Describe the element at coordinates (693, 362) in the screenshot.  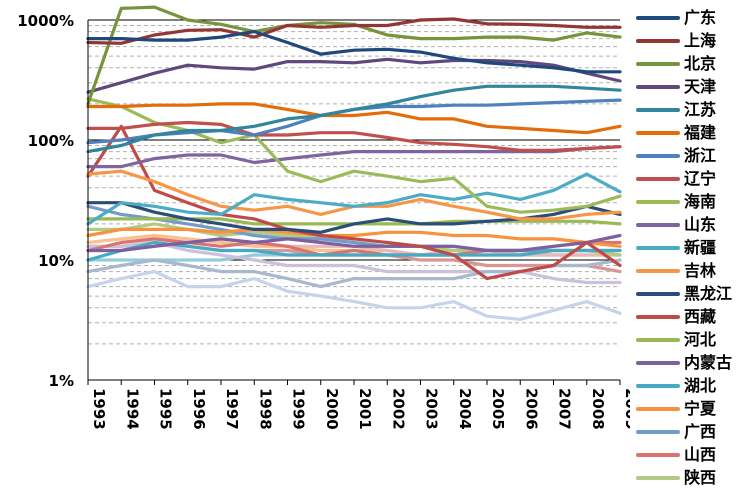
I see `legend-item: 内蒙古` at that location.